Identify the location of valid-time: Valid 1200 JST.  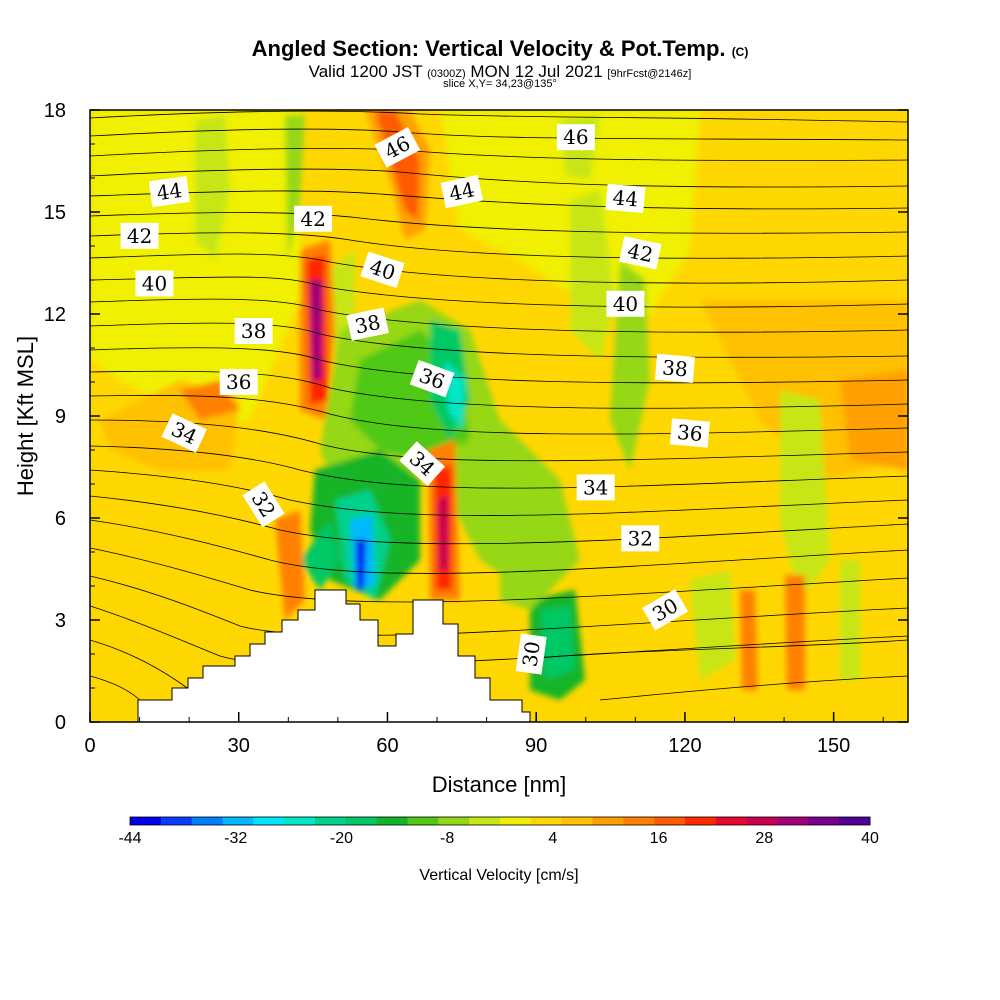
(365, 71).